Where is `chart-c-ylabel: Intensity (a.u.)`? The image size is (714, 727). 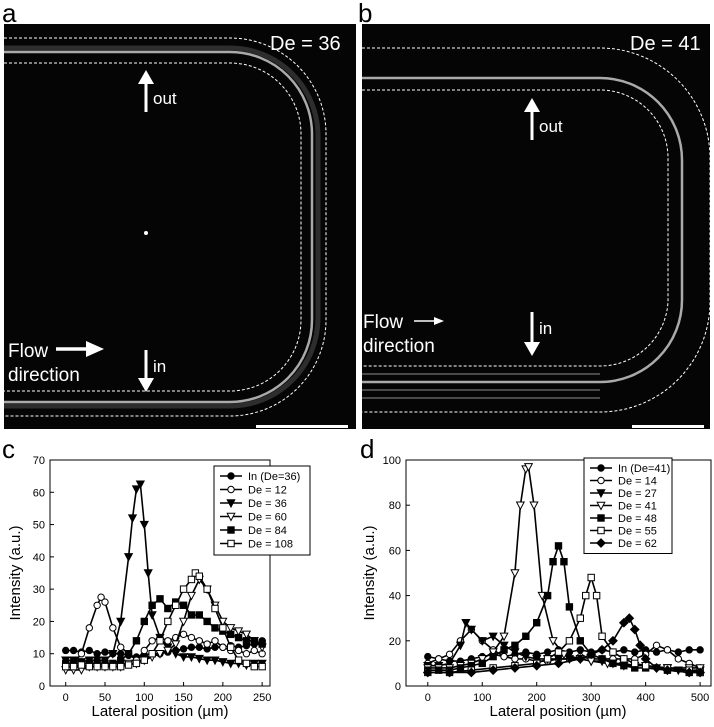 chart-c-ylabel: Intensity (a.u.) is located at coordinates (15, 572).